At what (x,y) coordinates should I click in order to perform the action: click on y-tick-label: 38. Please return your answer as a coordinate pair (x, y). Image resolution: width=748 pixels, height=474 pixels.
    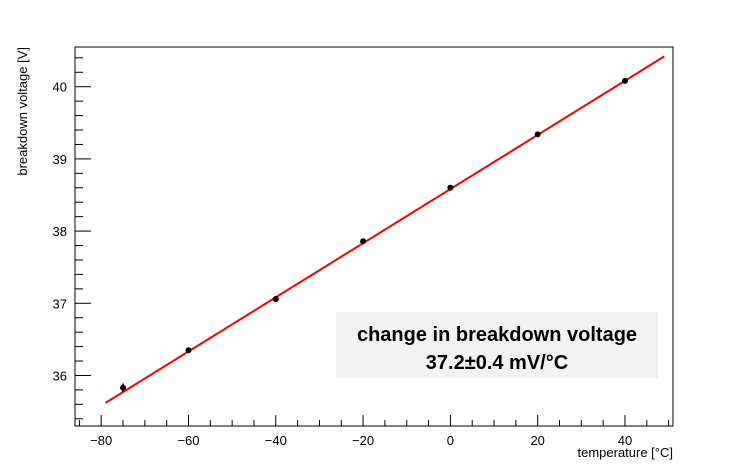
    Looking at the image, I should click on (60, 231).